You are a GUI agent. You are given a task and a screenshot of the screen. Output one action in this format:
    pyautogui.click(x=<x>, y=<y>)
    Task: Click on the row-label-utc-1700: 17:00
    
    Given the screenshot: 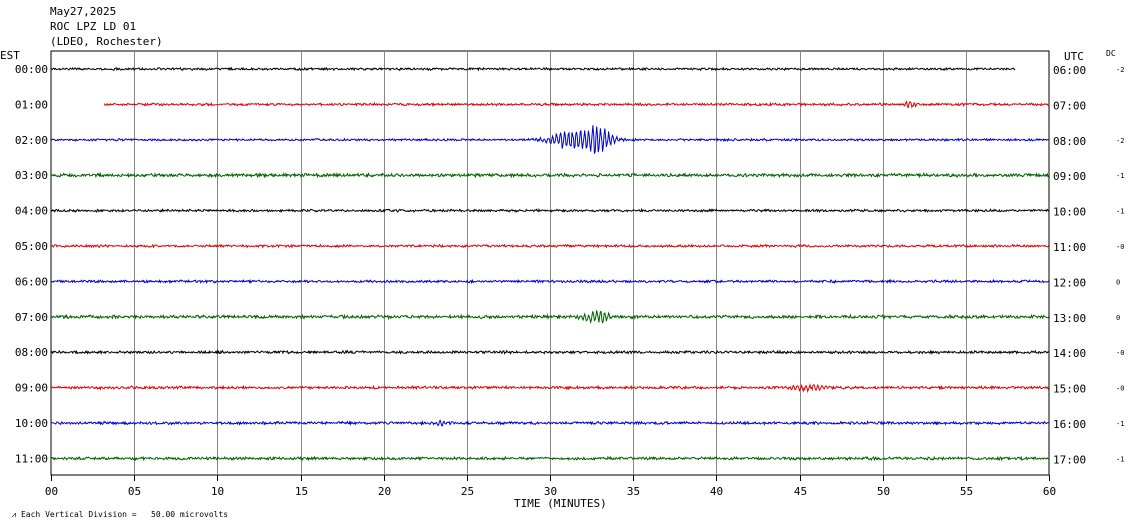 What is the action you would take?
    pyautogui.click(x=1069, y=459)
    